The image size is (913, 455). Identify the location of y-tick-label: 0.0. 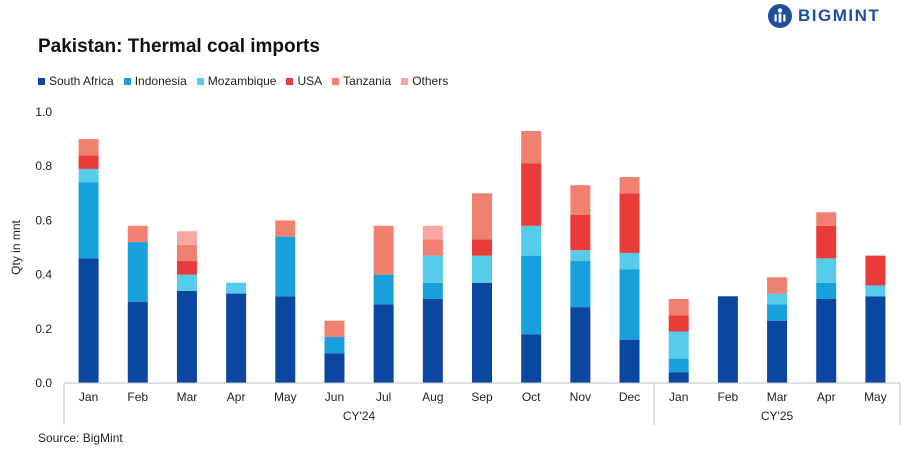
(43, 383).